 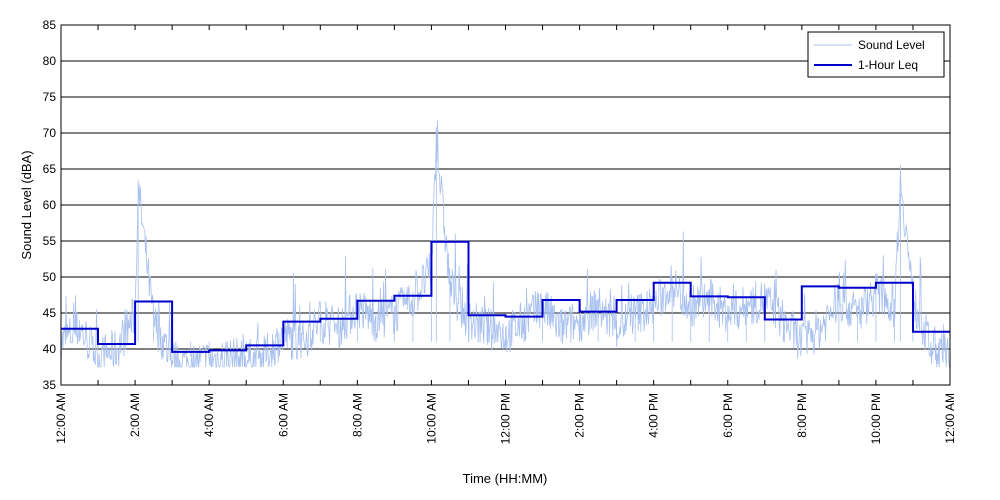 What do you see at coordinates (209, 415) in the screenshot?
I see `x-tick-label: 4:00 AM` at bounding box center [209, 415].